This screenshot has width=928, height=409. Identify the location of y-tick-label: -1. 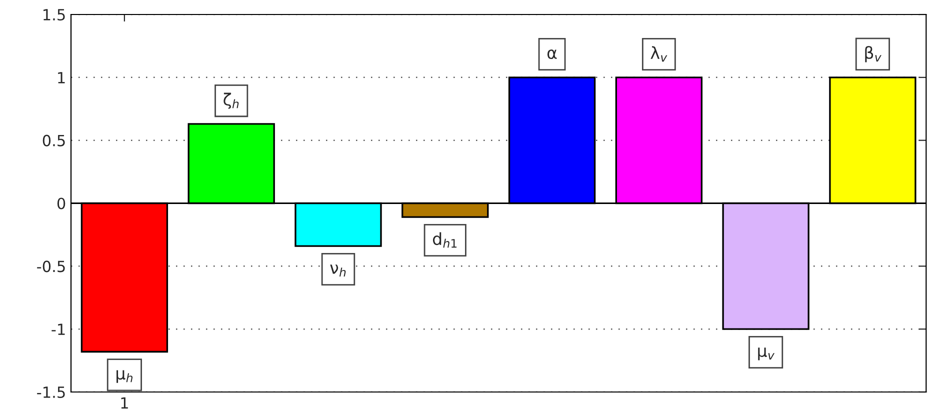
(58, 329).